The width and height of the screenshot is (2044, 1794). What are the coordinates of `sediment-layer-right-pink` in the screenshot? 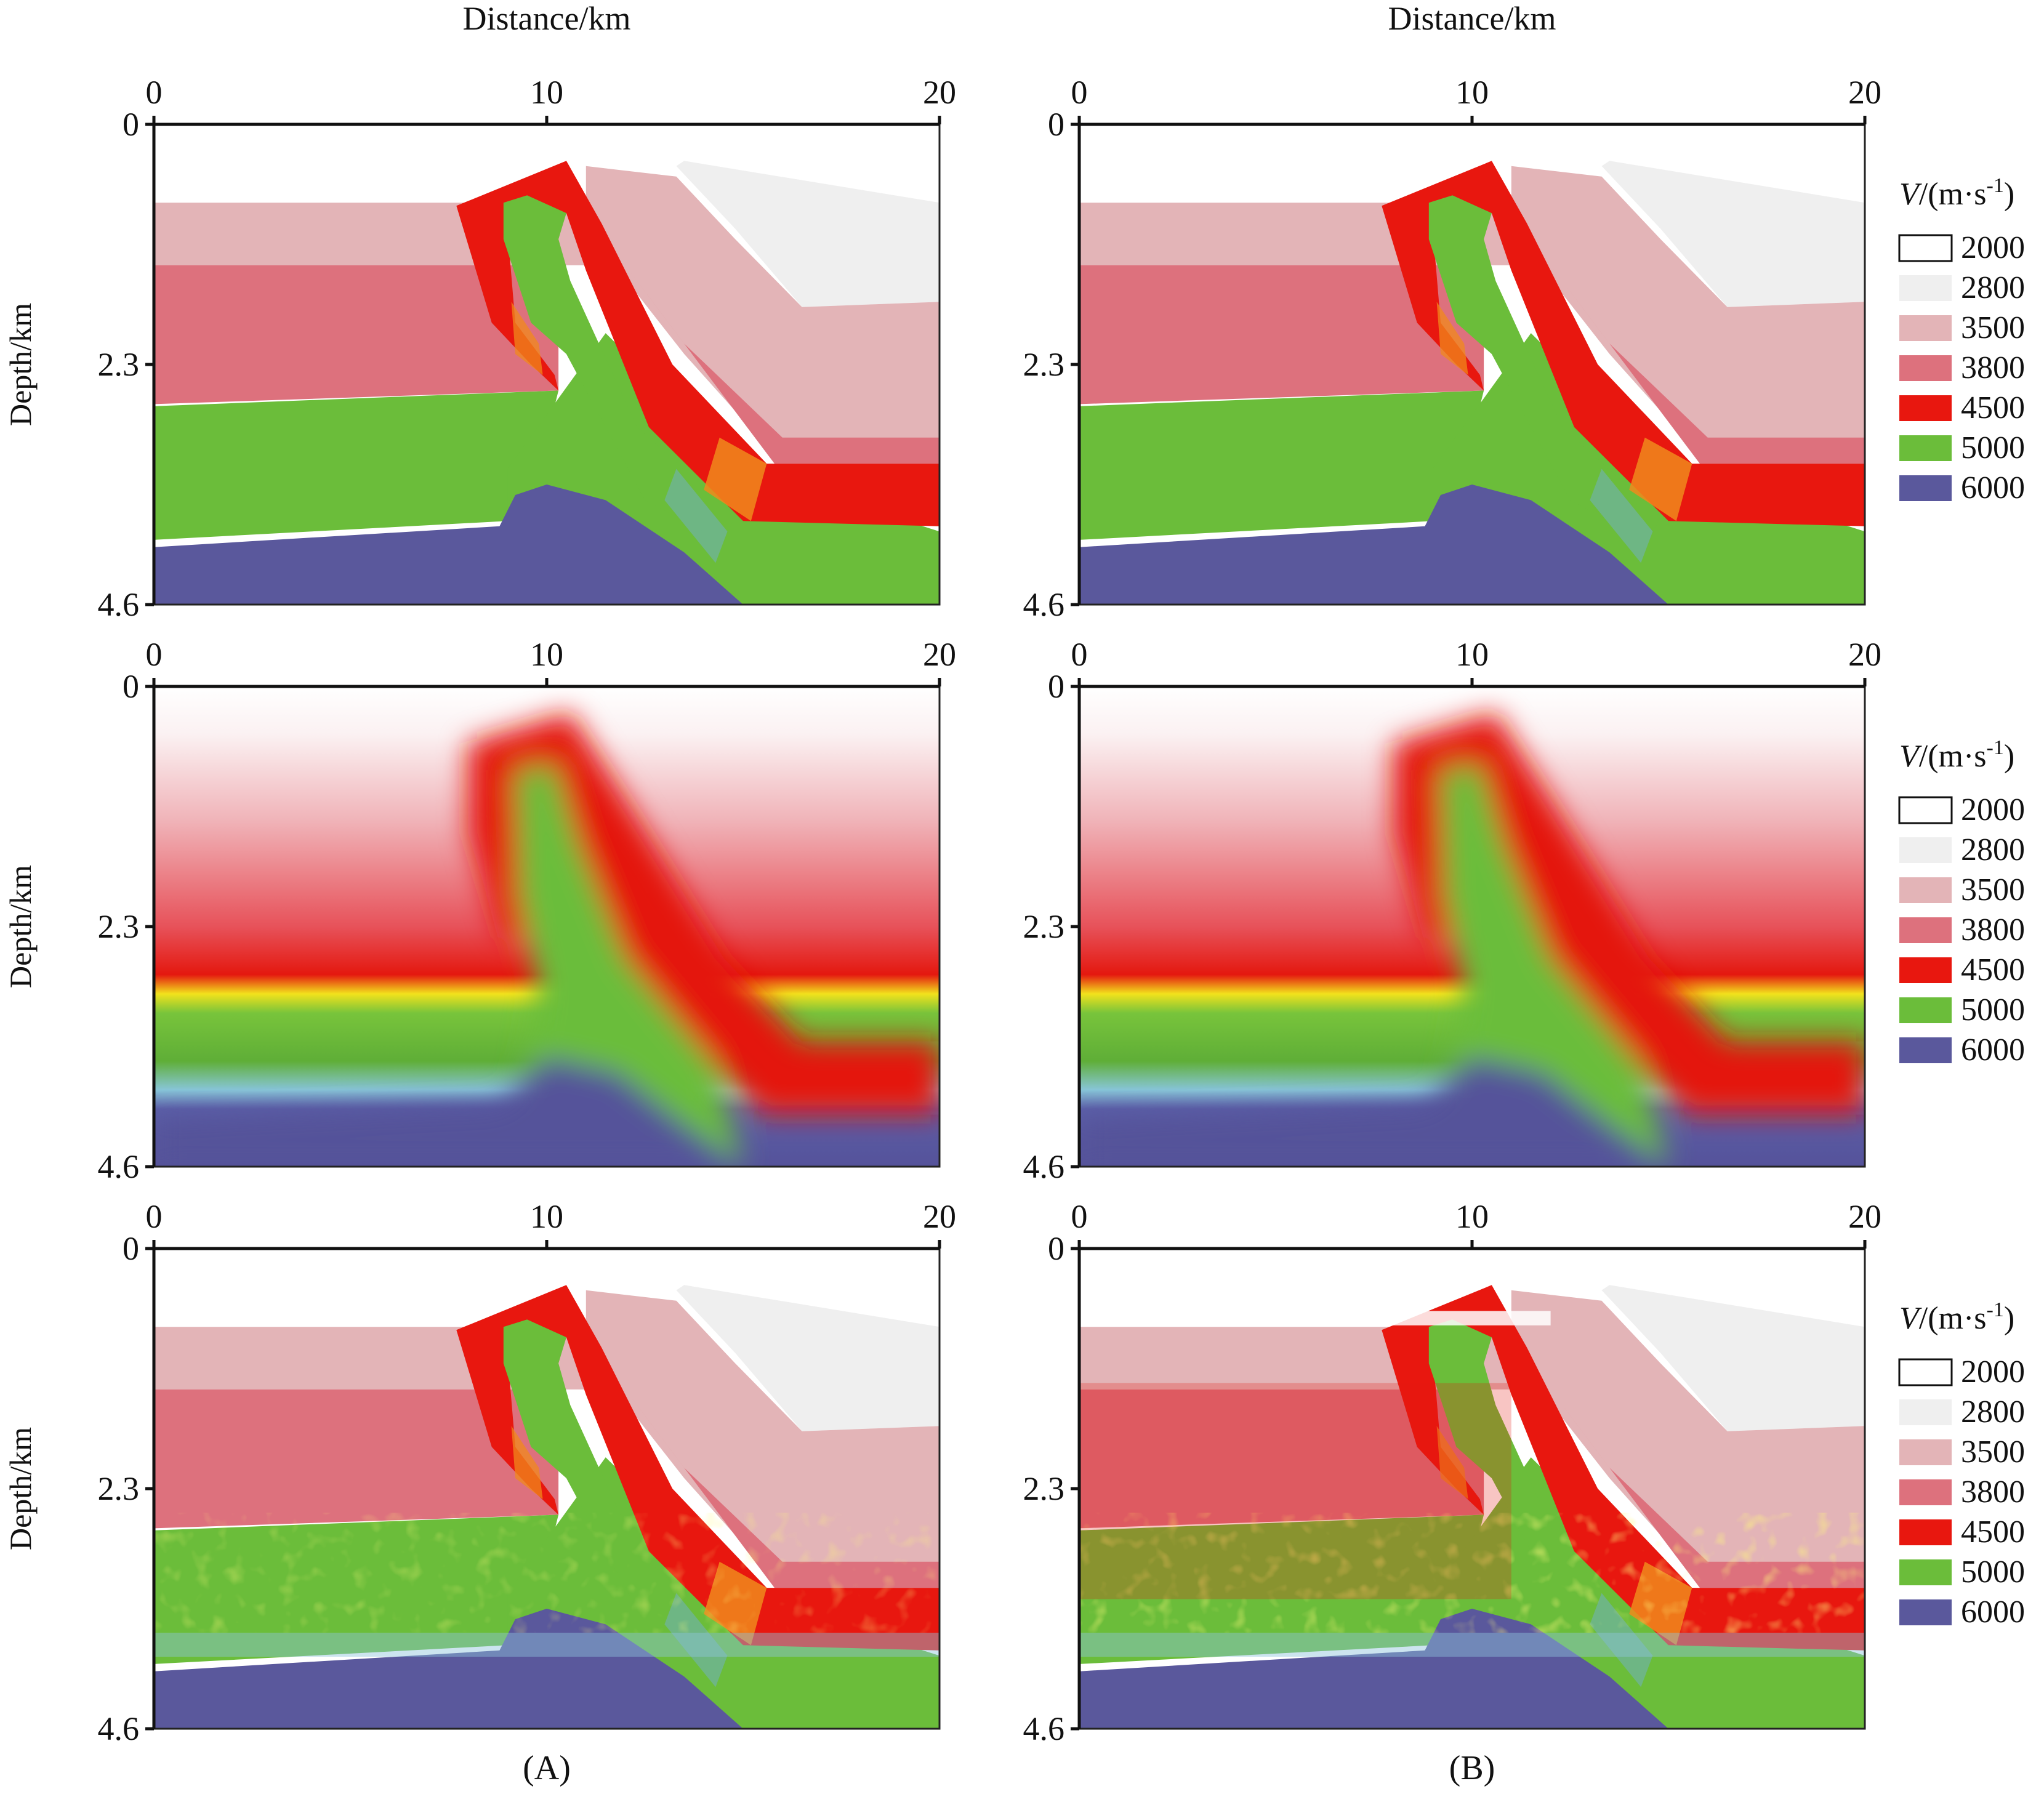 It's located at (1688, 315).